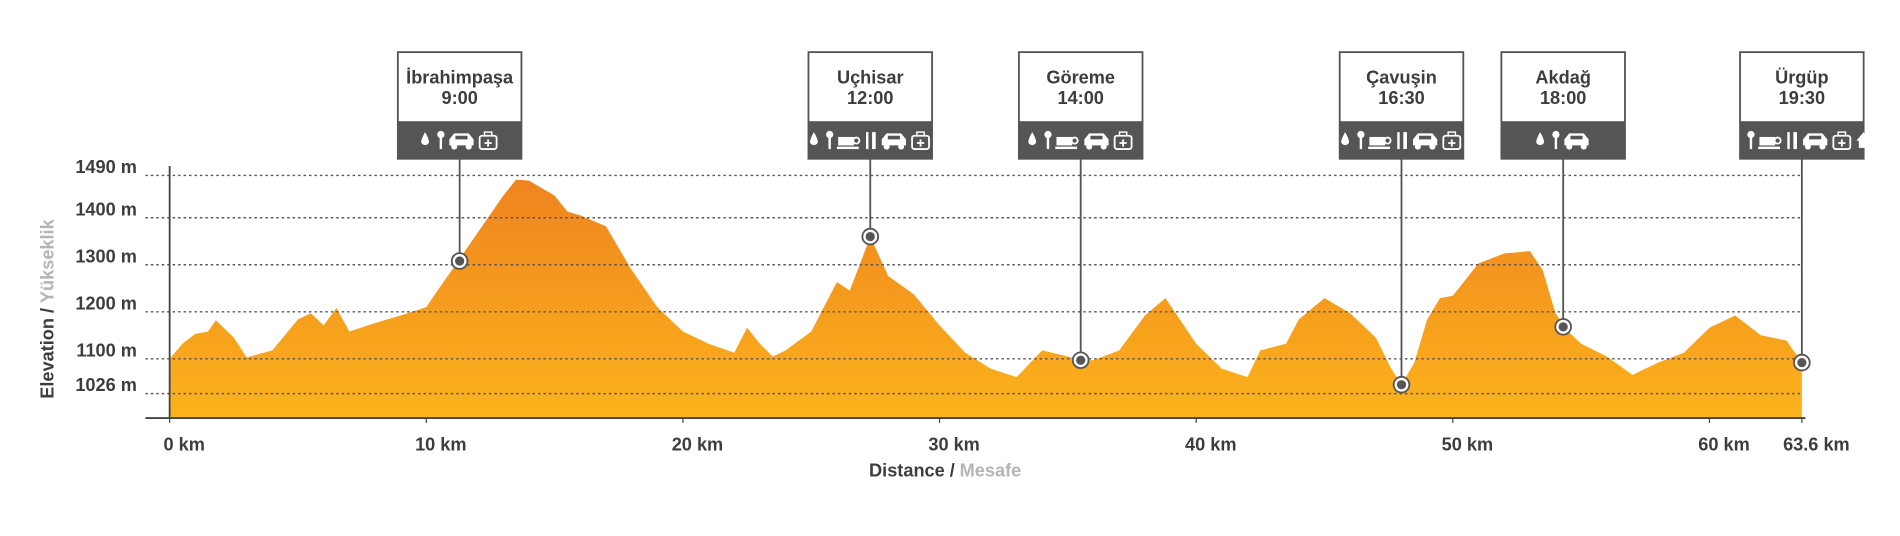 This screenshot has width=1900, height=536. What do you see at coordinates (183, 445) in the screenshot?
I see `x-tick-label: 0 km` at bounding box center [183, 445].